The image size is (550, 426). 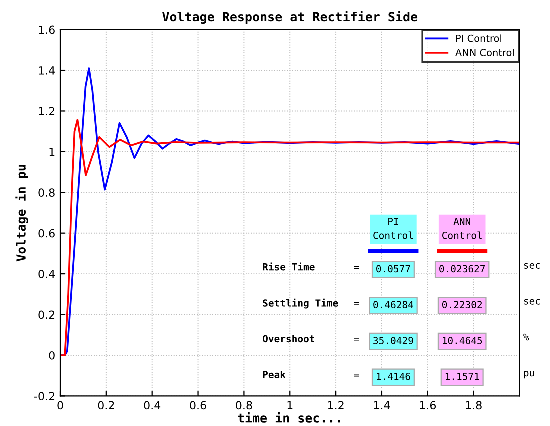 What do you see at coordinates (393, 376) in the screenshot?
I see `annotation: 1.4146` at bounding box center [393, 376].